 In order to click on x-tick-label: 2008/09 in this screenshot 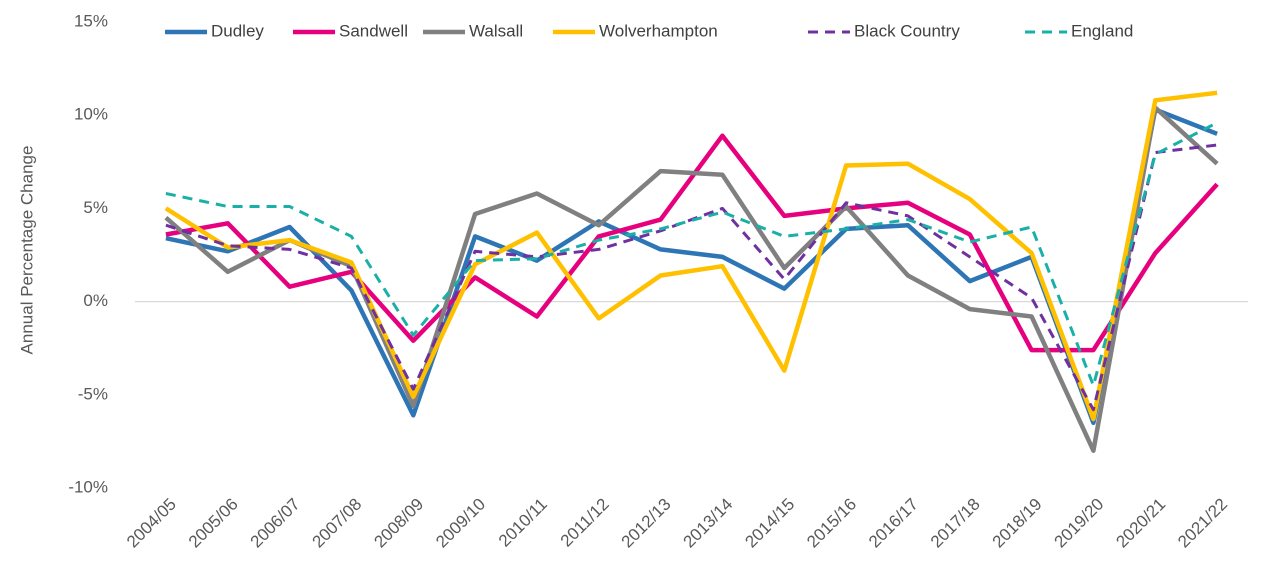, I will do `click(398, 523)`.